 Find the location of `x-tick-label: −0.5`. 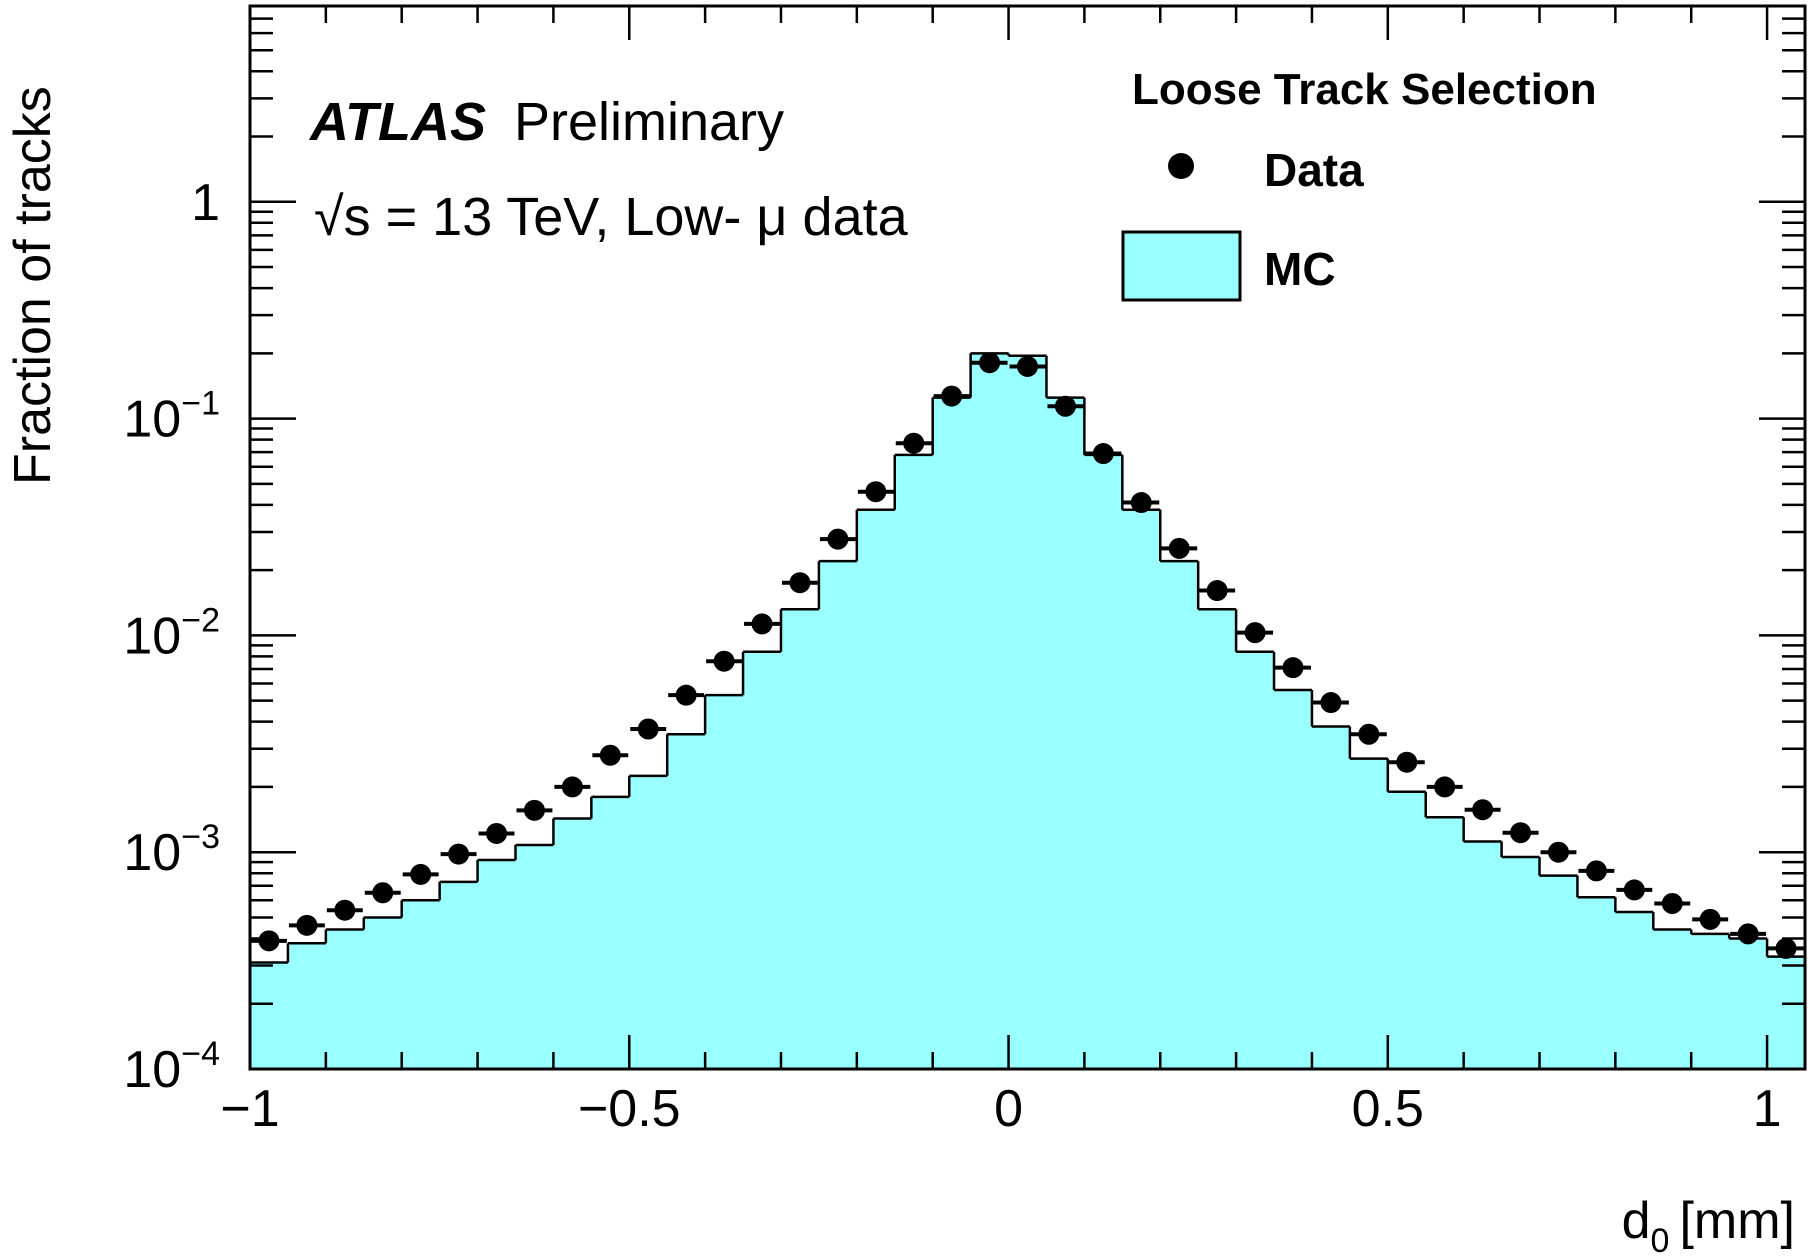

x-tick-label: −0.5 is located at coordinates (629, 1109).